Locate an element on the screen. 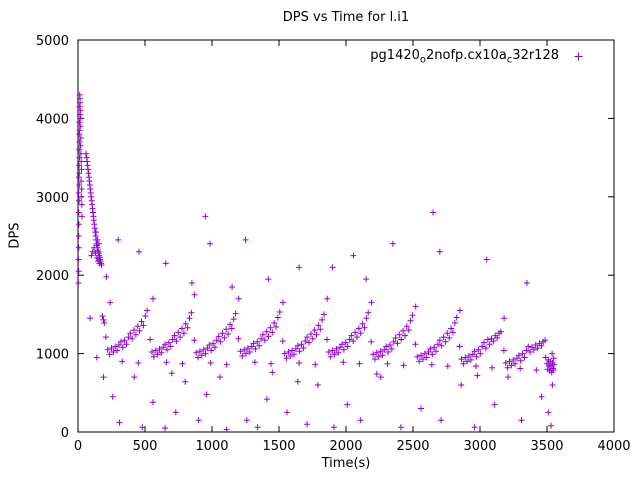 The image size is (640, 480). y-tick-label: 2000 is located at coordinates (52, 276).